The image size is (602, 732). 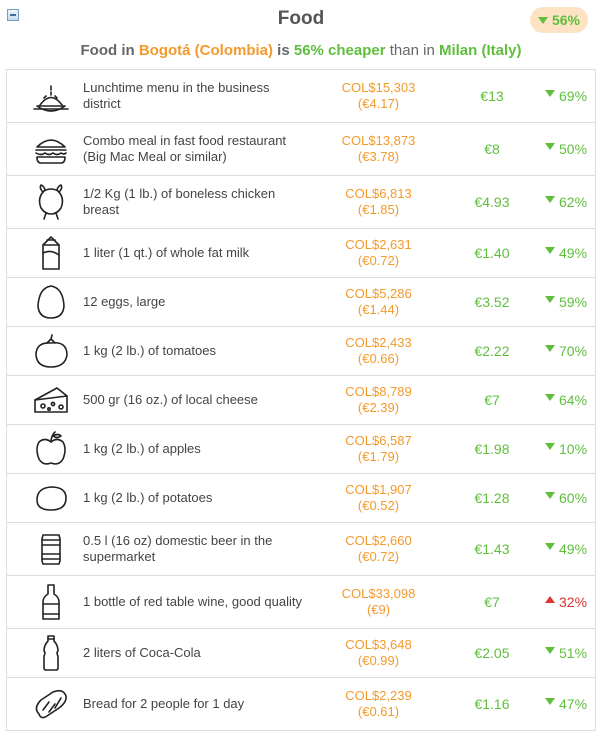 What do you see at coordinates (205, 50) in the screenshot?
I see `summary-city-local: Bogotá (Colombia)` at bounding box center [205, 50].